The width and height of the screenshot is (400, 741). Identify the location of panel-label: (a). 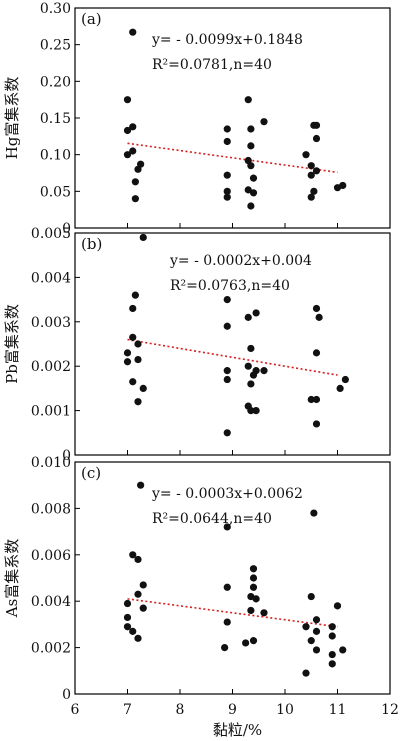
(91, 19).